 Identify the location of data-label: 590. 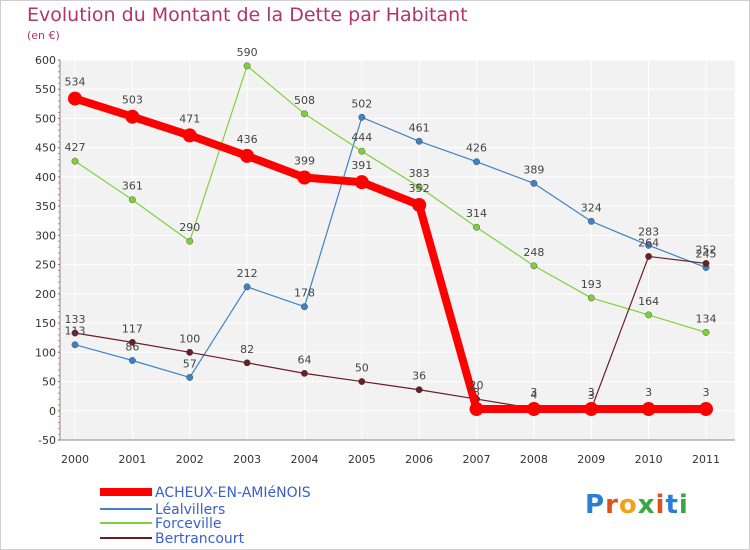
(247, 52).